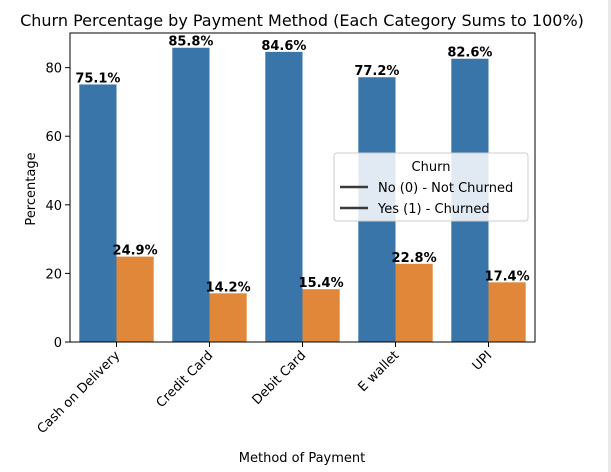 This screenshot has height=472, width=611. I want to click on y-tick-label: 0, so click(58, 343).